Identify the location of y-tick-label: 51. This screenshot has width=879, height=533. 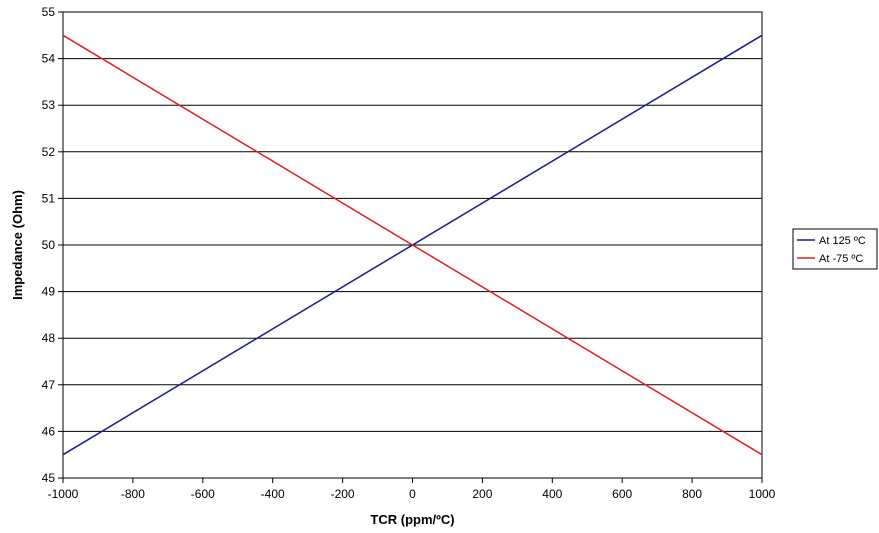
(49, 198).